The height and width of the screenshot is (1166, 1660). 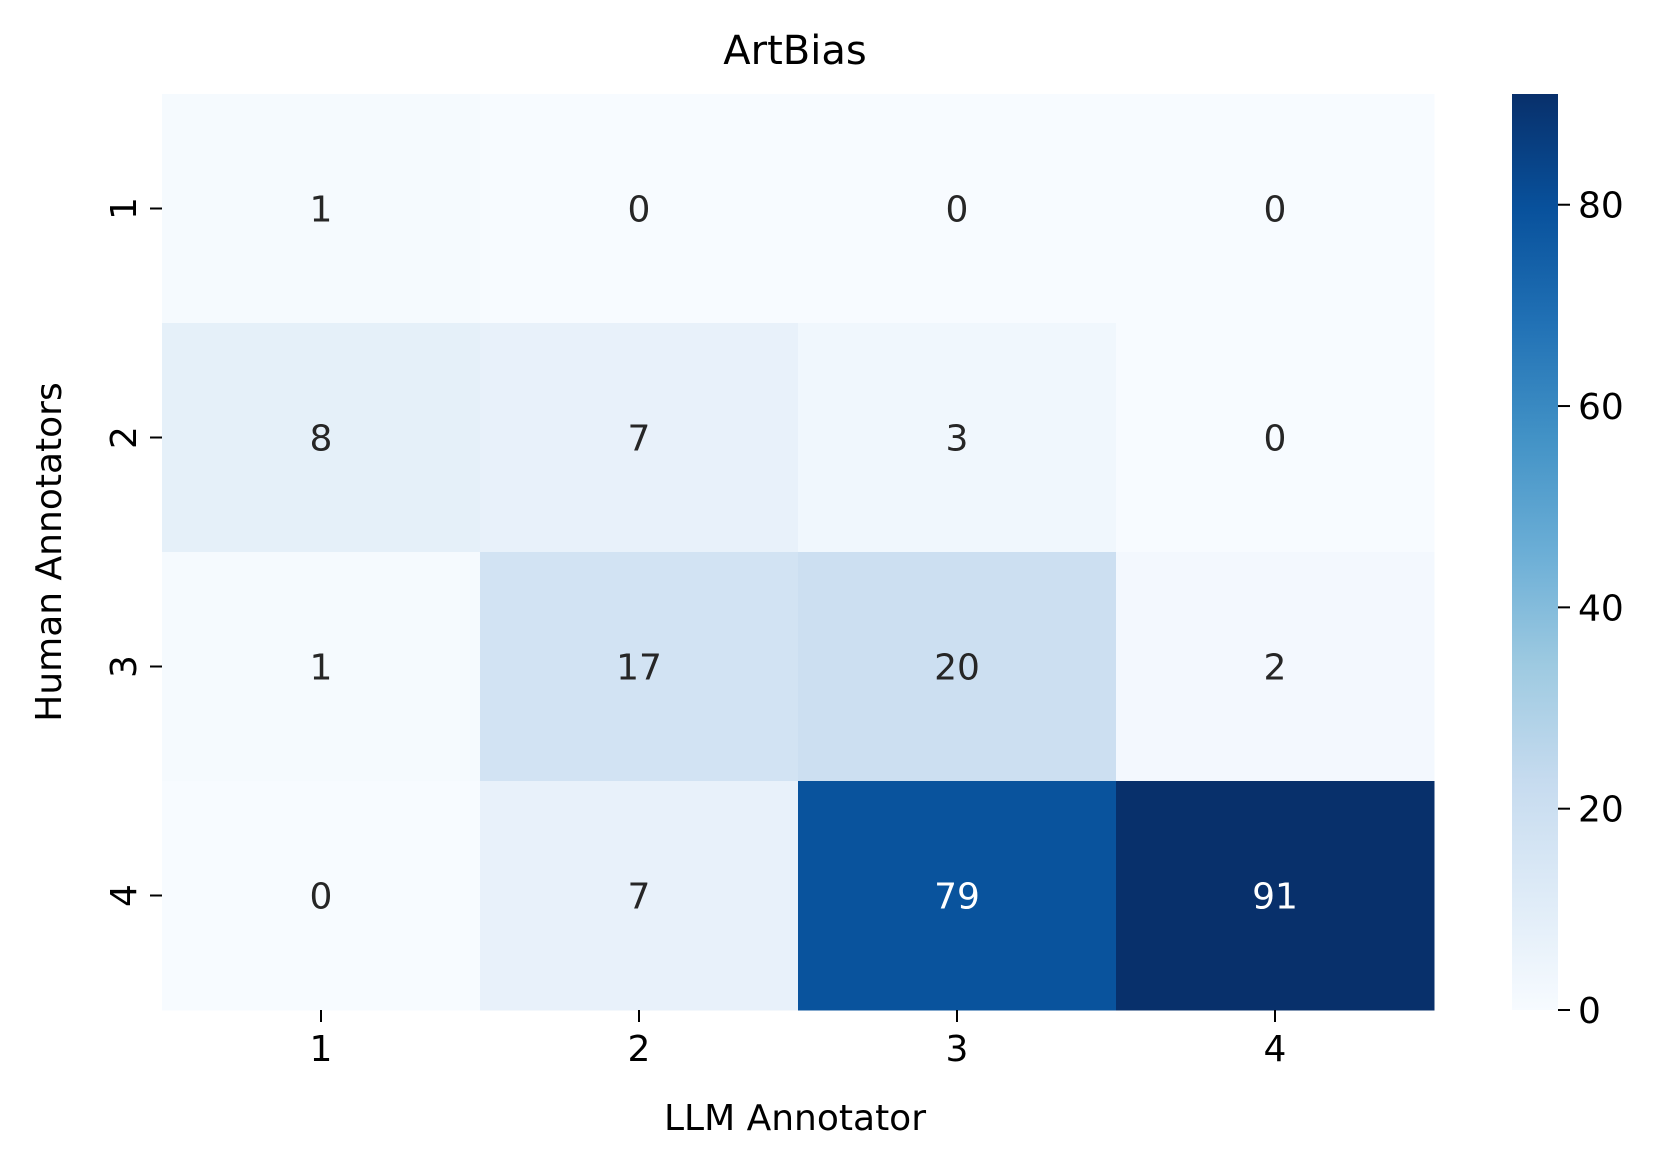 I want to click on heatmap-cell-r1-c4, so click(x=1275, y=209).